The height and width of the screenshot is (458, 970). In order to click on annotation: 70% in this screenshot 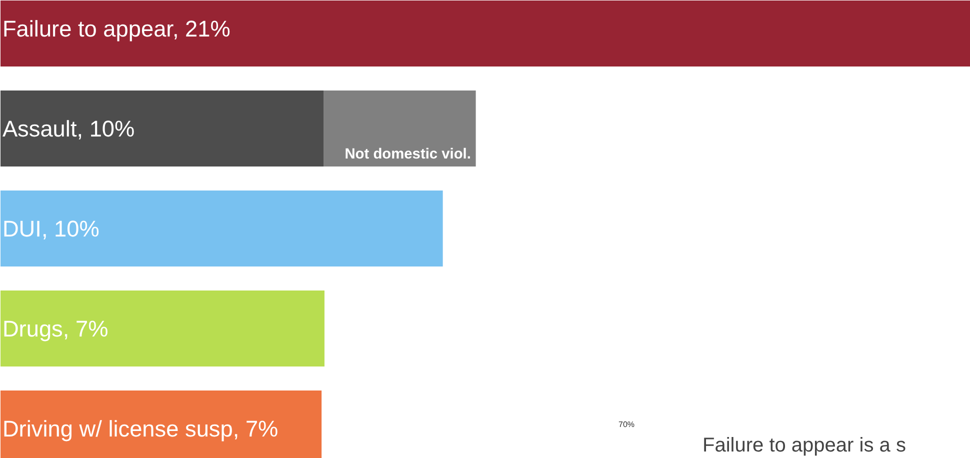, I will do `click(626, 424)`.